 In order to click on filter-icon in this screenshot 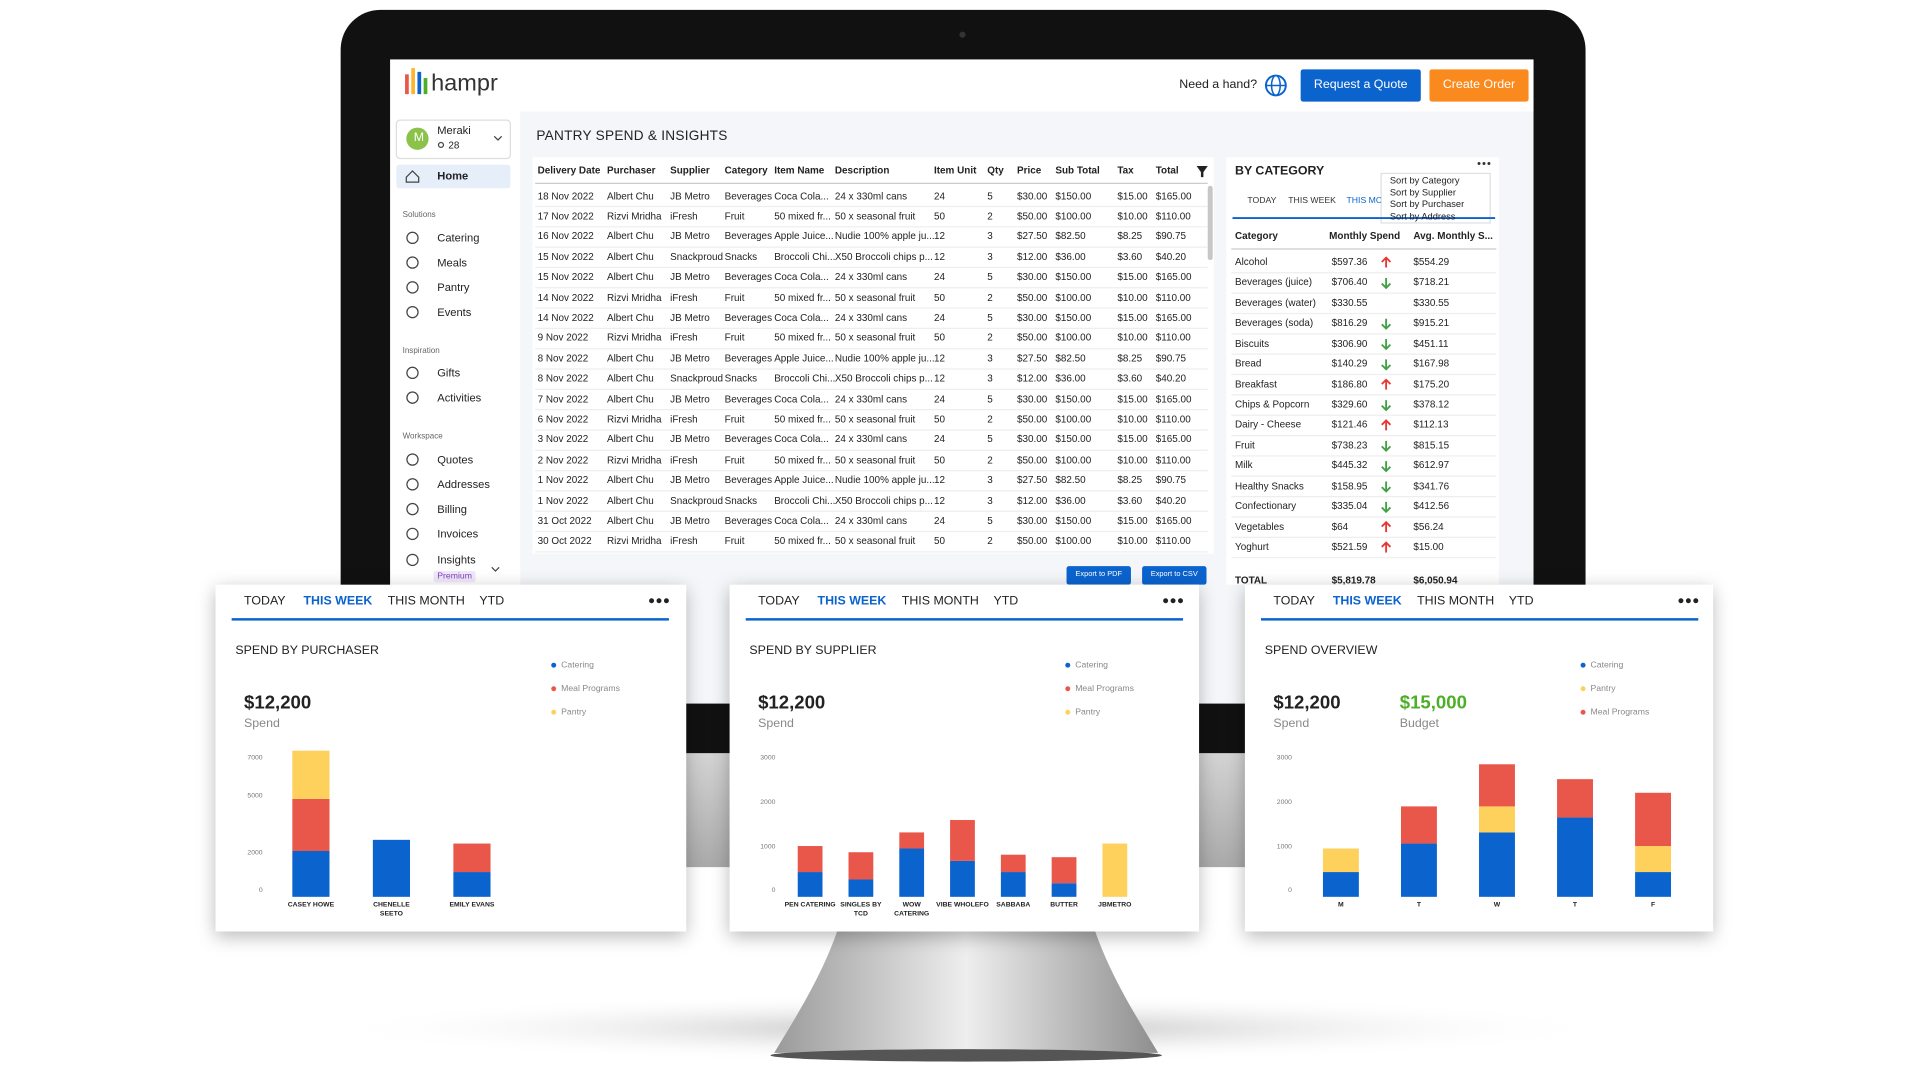, I will do `click(1202, 171)`.